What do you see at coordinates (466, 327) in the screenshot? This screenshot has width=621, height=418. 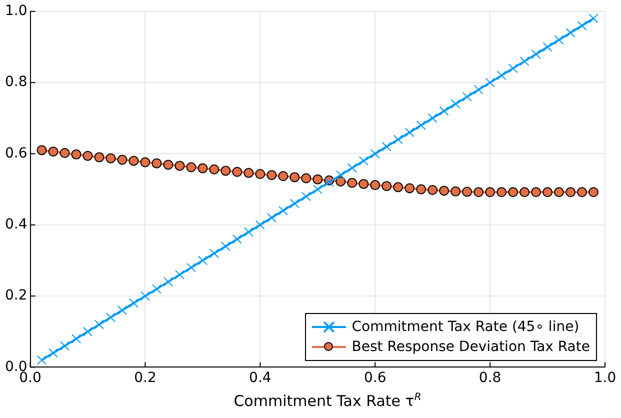 I see `legend-label: Commitment Tax Rate (45∘ line)` at bounding box center [466, 327].